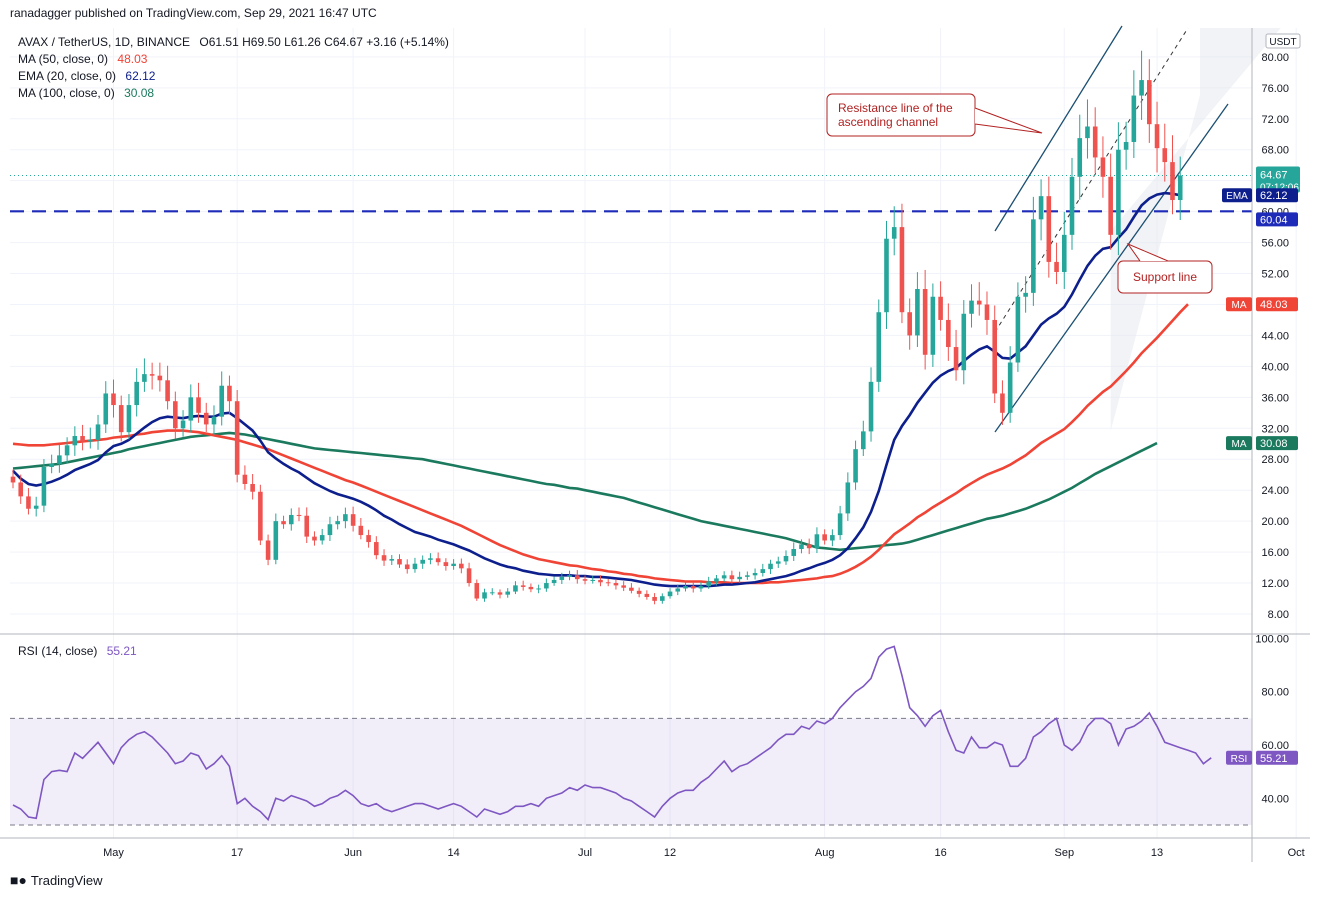  I want to click on y-tick-label: 72.00, so click(1275, 120).